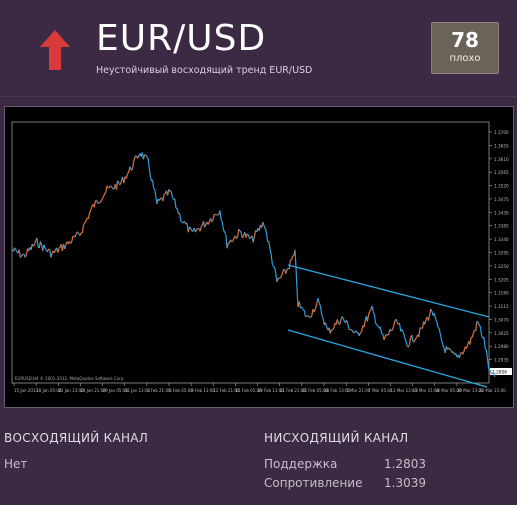  I want to click on price-tick-label: 1.2935, so click(501, 360).